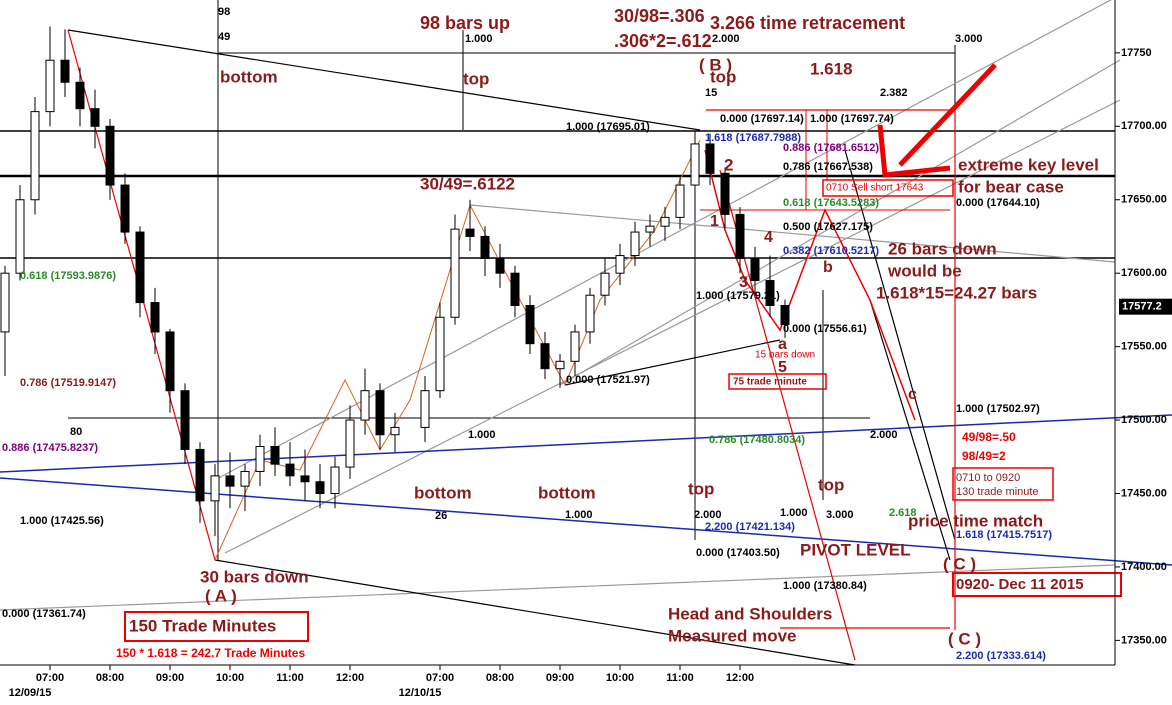 This screenshot has width=1172, height=705. Describe the element at coordinates (743, 282) in the screenshot. I see `annotation: 3` at that location.